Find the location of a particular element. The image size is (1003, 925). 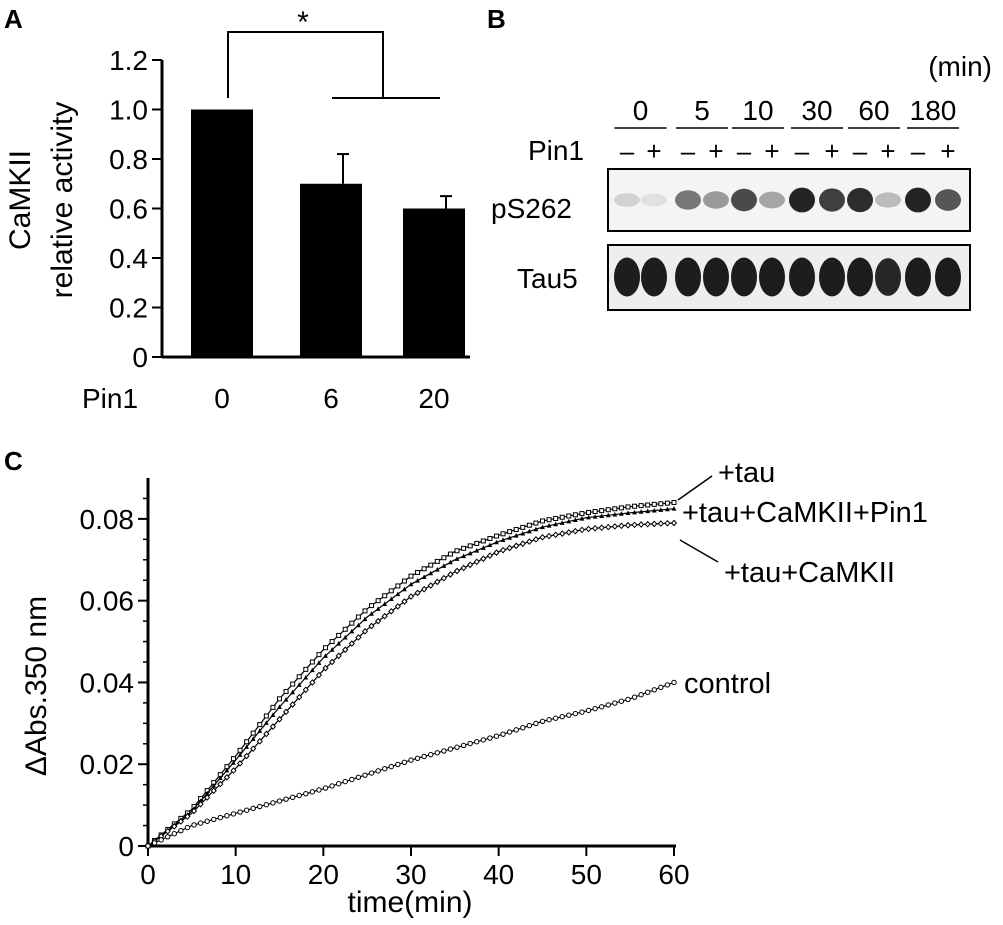

panel-c-ylabel: ΔAbs.350 nm is located at coordinates (36, 686).